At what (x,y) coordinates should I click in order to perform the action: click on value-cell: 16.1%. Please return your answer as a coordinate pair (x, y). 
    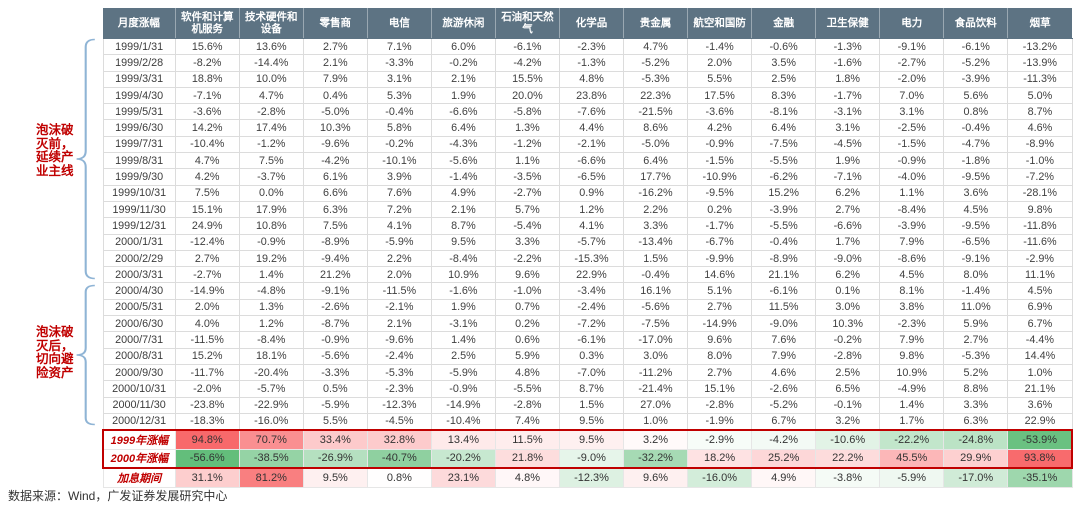
    Looking at the image, I should click on (656, 291).